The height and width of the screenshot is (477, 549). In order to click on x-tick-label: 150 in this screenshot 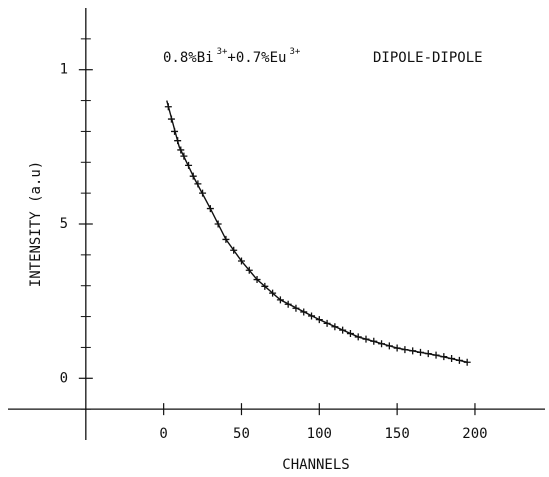, I will do `click(396, 434)`.